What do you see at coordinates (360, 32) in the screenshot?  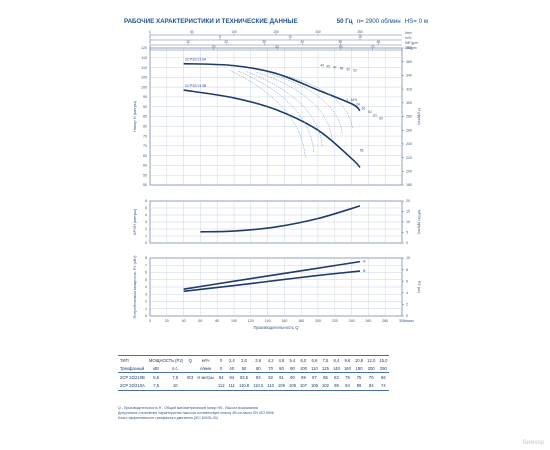 I see `flow-scale-tick-label: 250` at bounding box center [360, 32].